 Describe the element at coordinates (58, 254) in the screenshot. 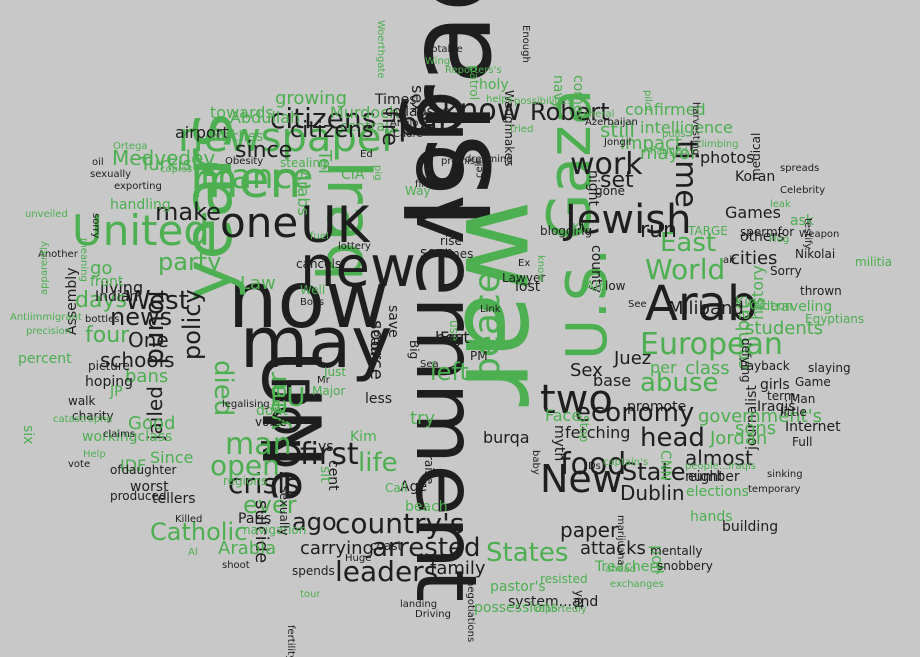

I see `cloud-word: Another` at that location.